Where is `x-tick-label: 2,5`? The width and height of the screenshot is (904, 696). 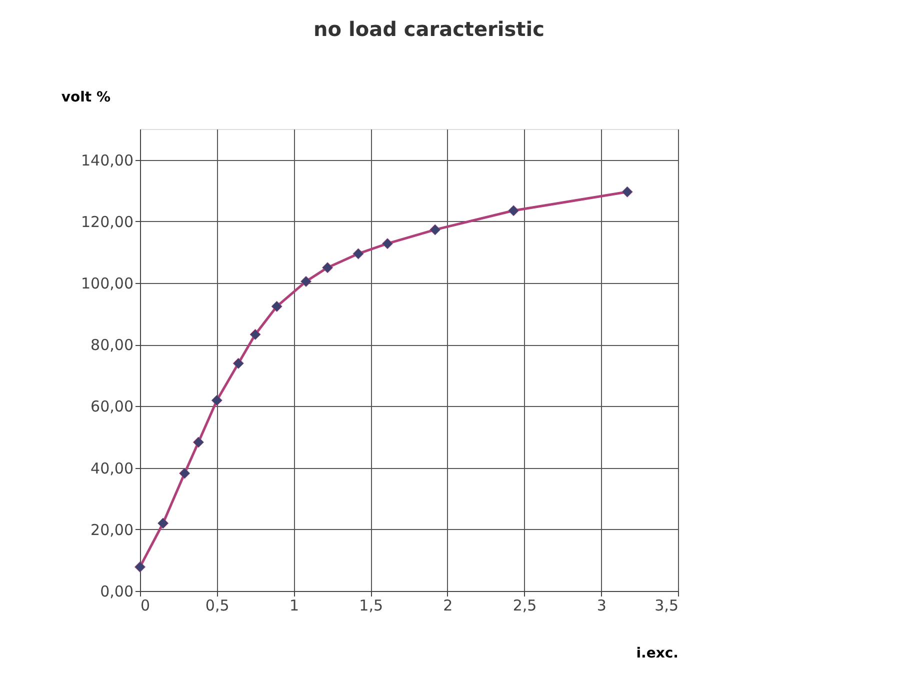 x-tick-label: 2,5 is located at coordinates (524, 605).